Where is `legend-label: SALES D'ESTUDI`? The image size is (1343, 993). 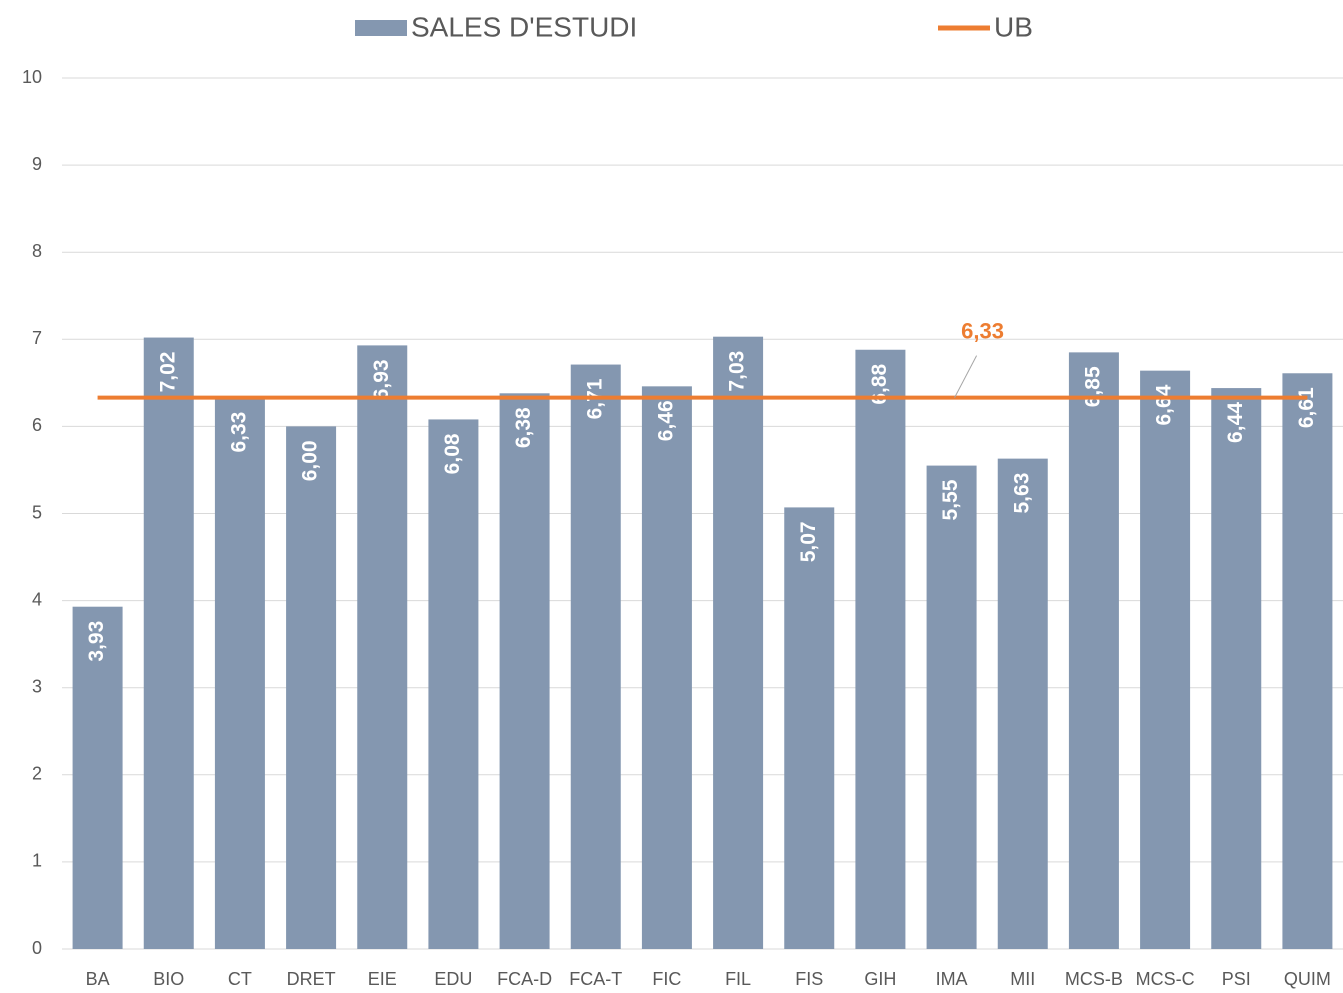 legend-label: SALES D'ESTUDI is located at coordinates (524, 26).